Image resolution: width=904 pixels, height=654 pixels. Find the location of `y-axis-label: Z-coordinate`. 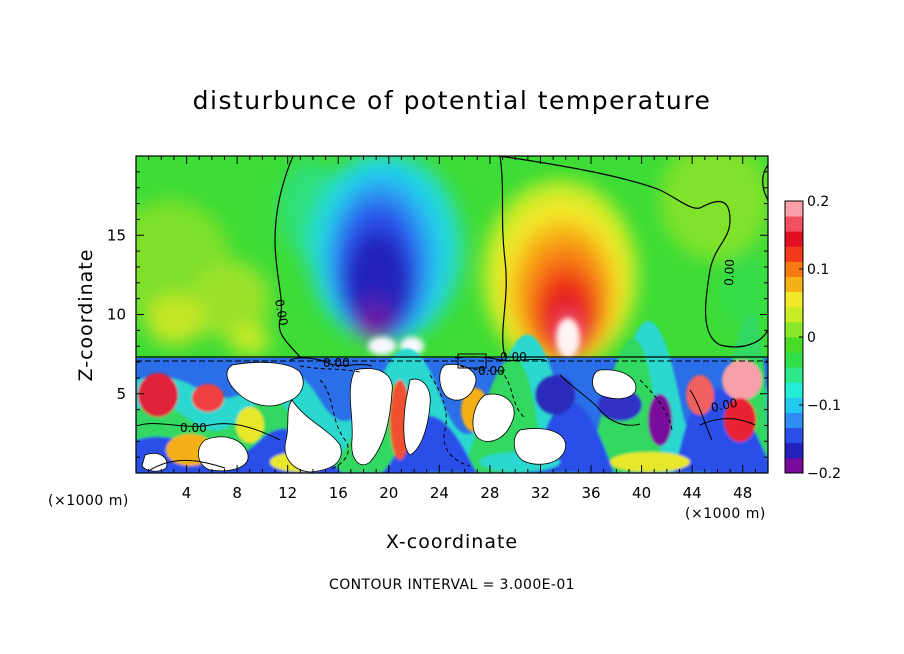

y-axis-label: Z-coordinate is located at coordinates (86, 315).